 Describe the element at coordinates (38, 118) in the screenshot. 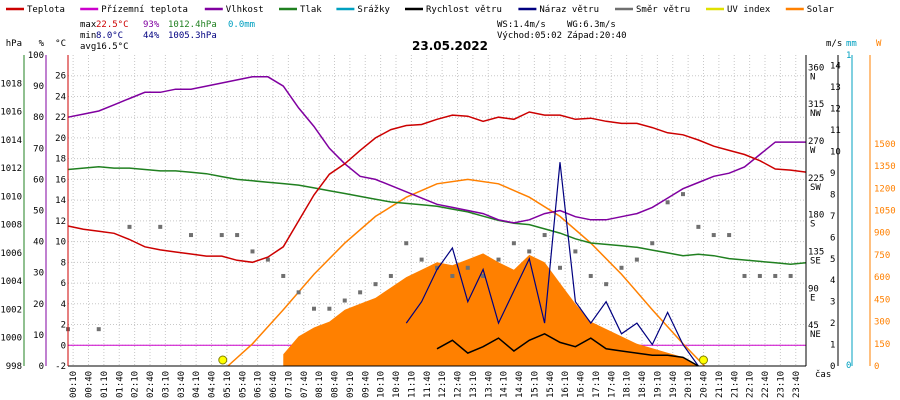

I see `humidity-axis-tick: 80` at that location.